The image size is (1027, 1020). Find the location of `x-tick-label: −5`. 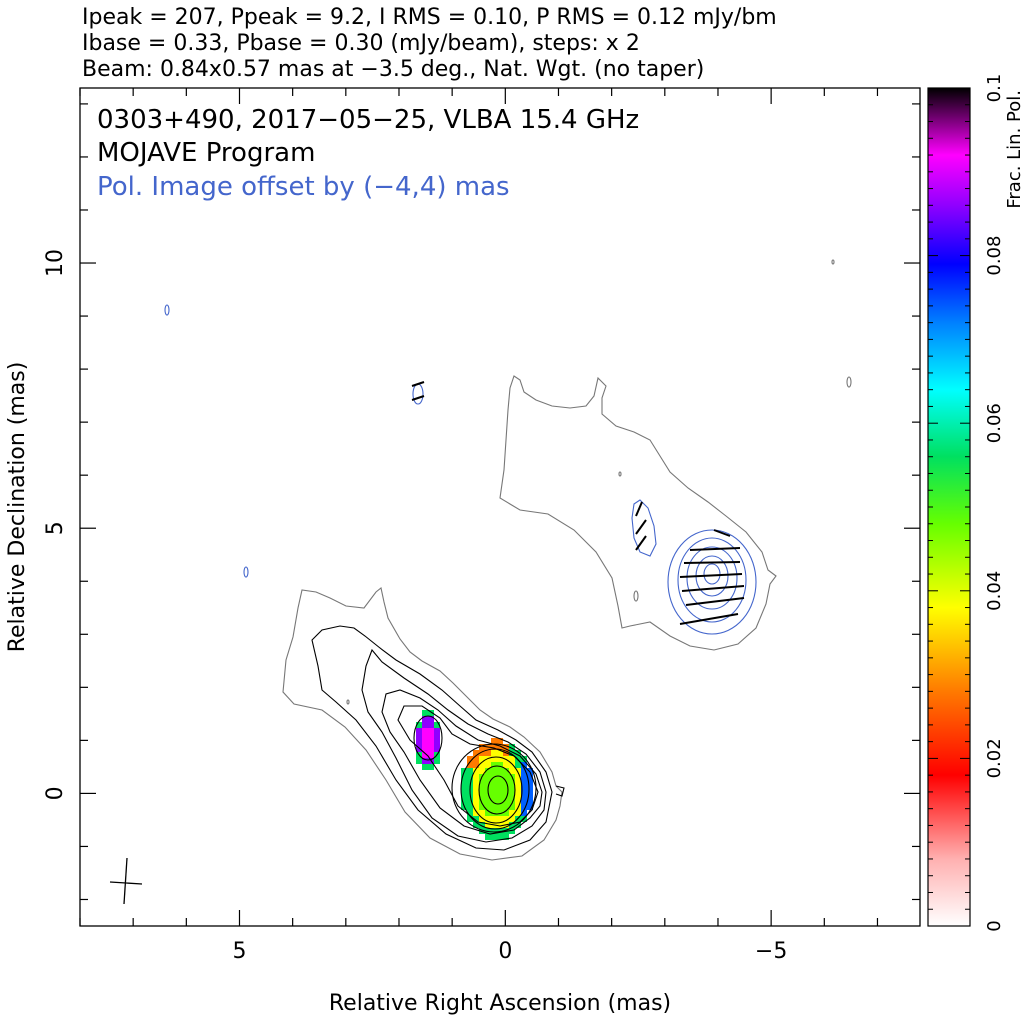

x-tick-label: −5 is located at coordinates (771, 951).